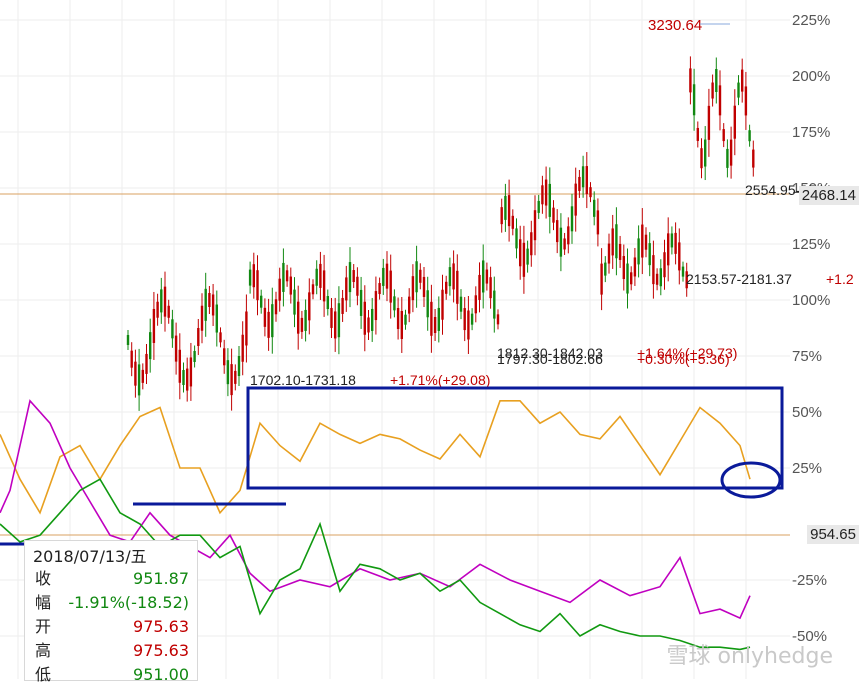 The image size is (859, 687). I want to click on info-key: 幅, so click(43, 602).